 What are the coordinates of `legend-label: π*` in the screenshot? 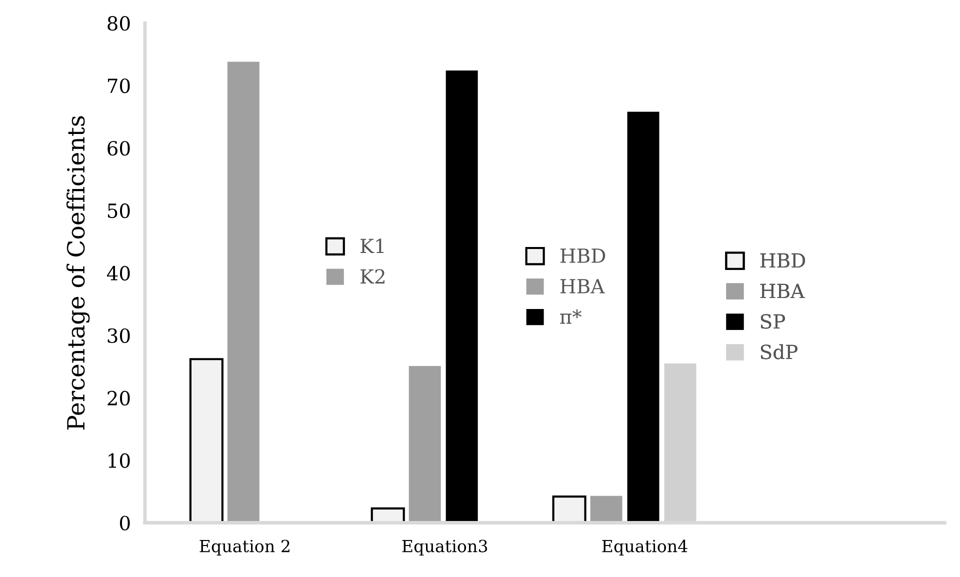 It's located at (571, 316).